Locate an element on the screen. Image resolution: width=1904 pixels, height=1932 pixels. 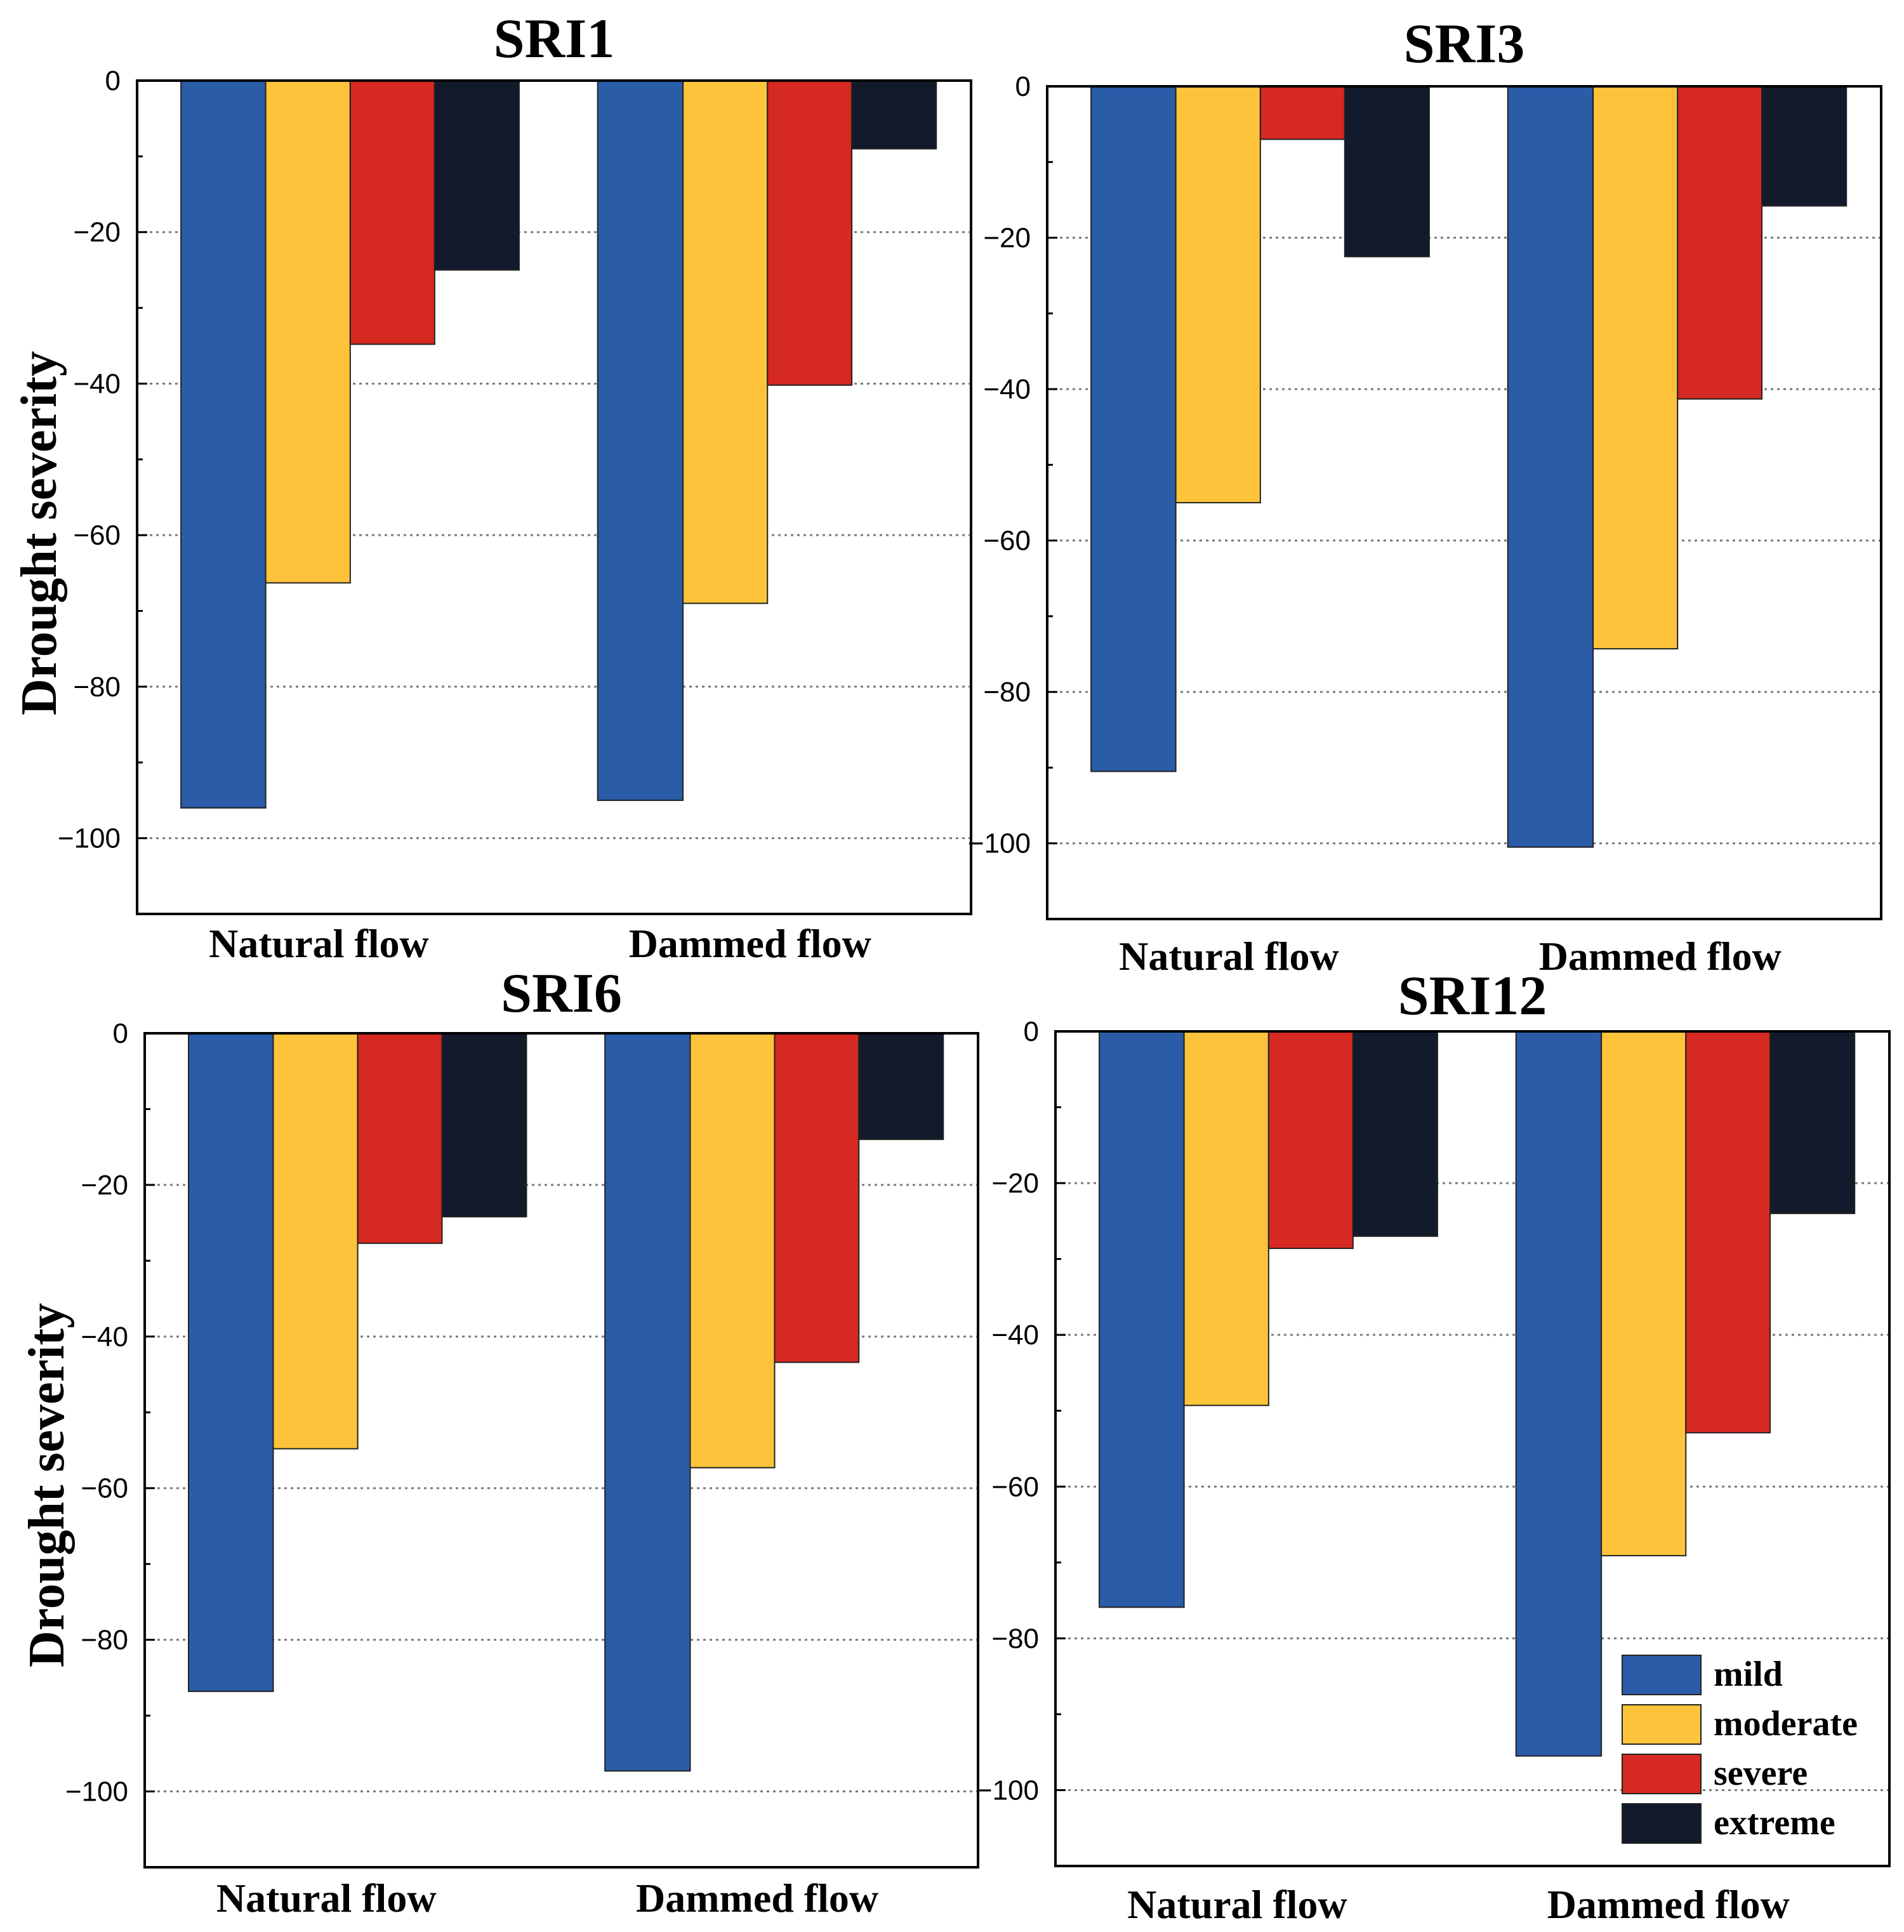
legend-swatch-moderate is located at coordinates (1662, 1724).